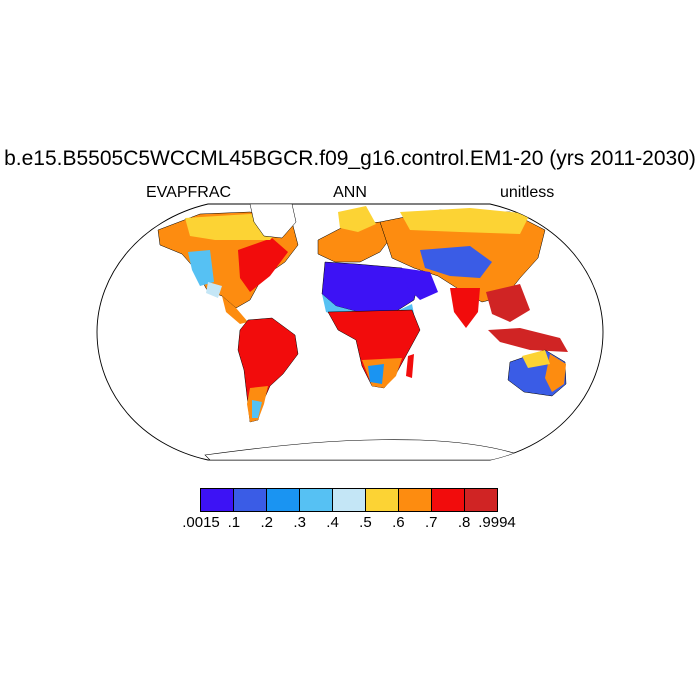  Describe the element at coordinates (257, 409) in the screenshot. I see `patagonia` at that location.